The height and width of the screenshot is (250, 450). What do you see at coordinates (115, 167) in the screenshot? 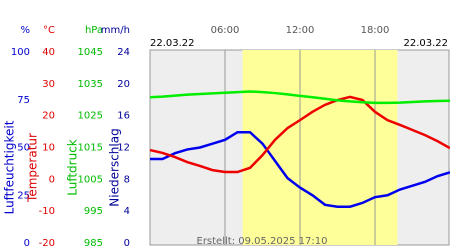
I see `axis-label: Niederschlag` at bounding box center [115, 167].